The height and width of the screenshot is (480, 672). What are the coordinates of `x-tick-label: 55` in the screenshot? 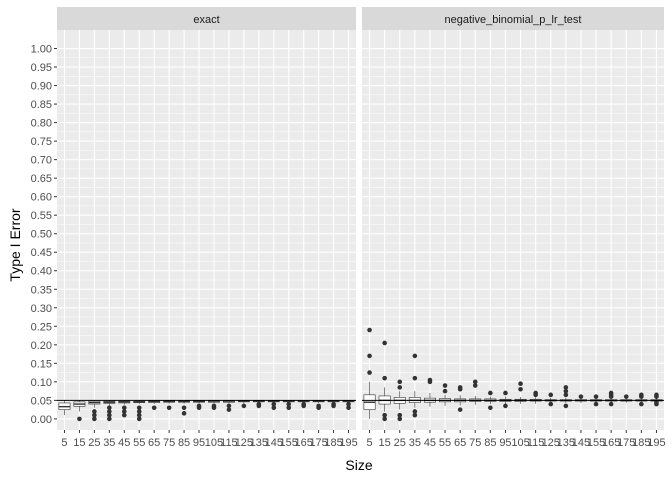 It's located at (139, 443).